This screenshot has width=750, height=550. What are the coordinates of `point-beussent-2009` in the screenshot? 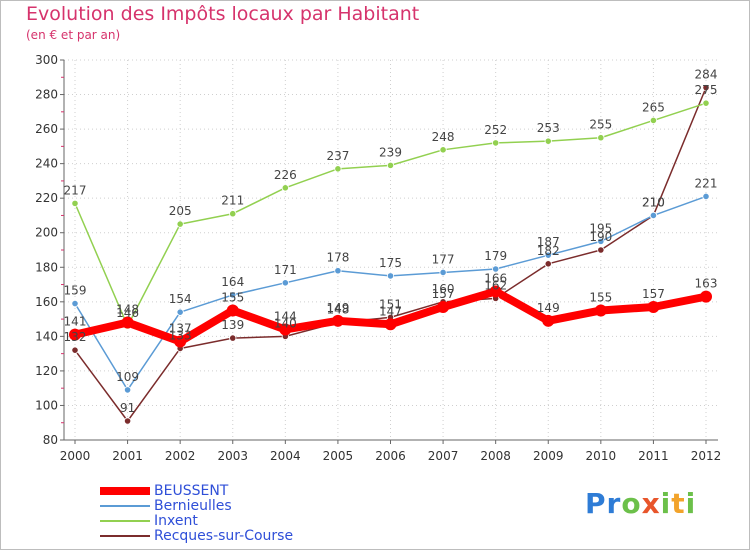 It's located at (548, 320).